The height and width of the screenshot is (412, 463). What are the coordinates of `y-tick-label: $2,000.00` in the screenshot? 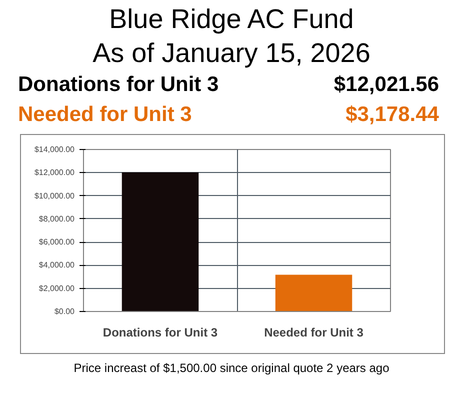 It's located at (57, 288).